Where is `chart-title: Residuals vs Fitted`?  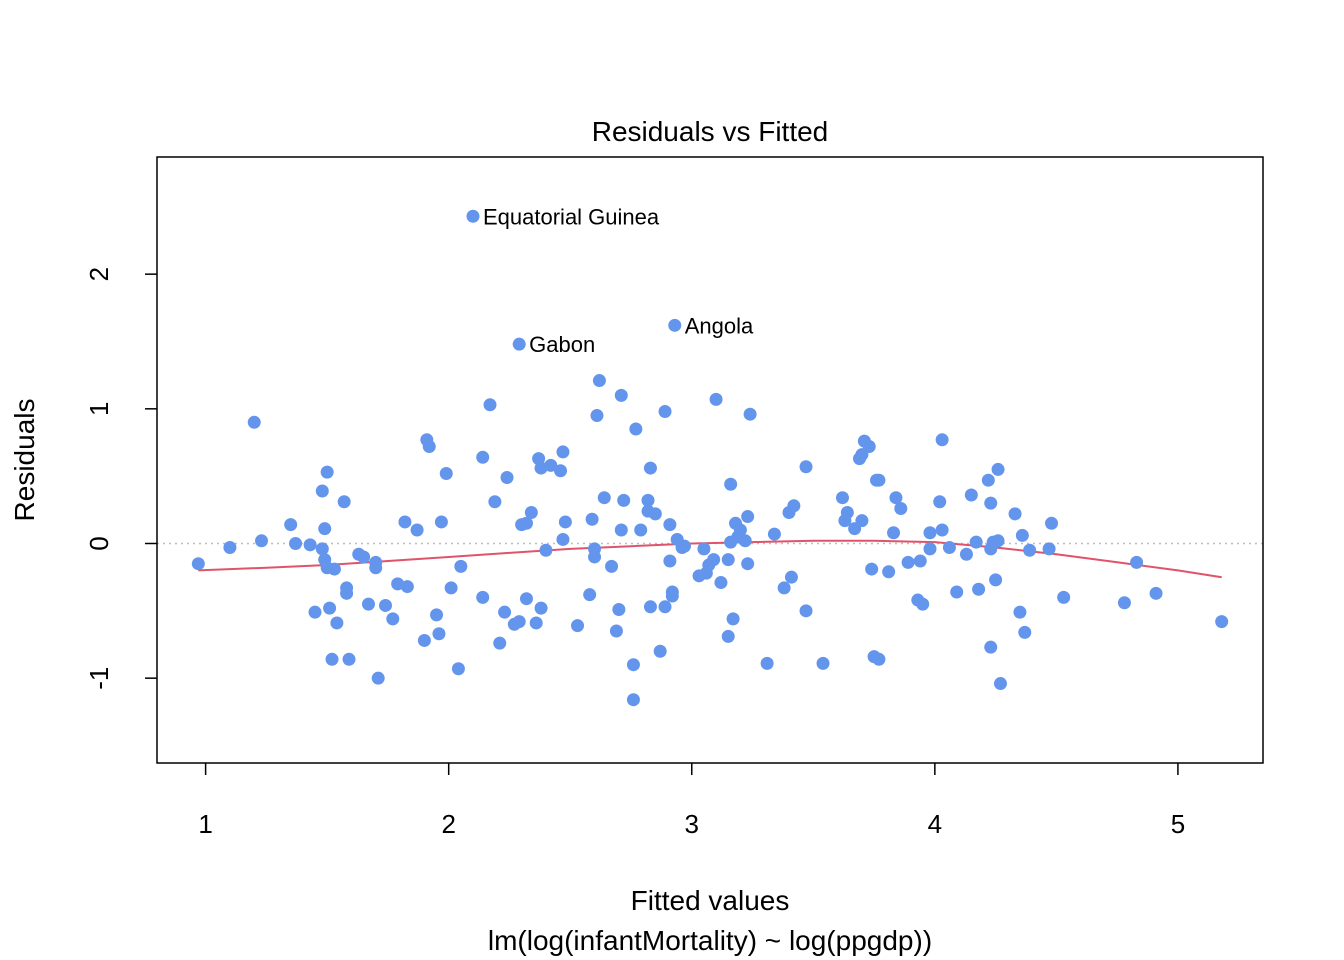
chart-title: Residuals vs Fitted is located at coordinates (710, 131).